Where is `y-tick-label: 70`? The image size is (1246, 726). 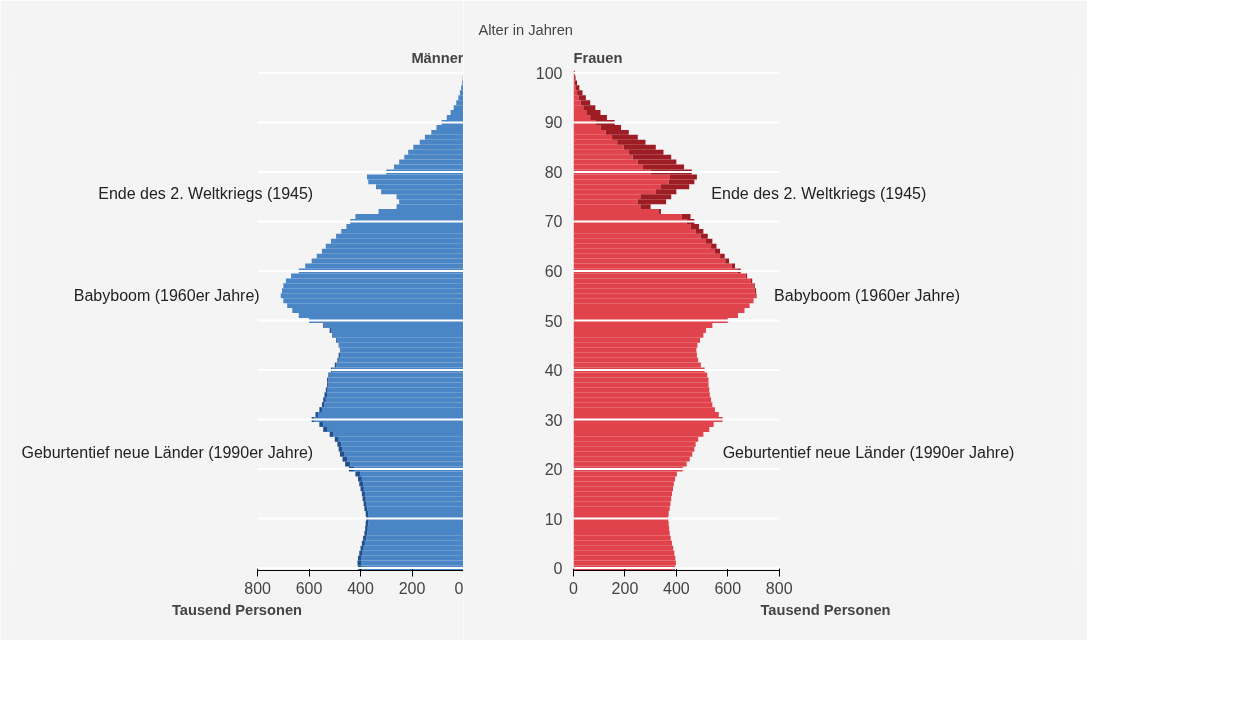 y-tick-label: 70 is located at coordinates (553, 222).